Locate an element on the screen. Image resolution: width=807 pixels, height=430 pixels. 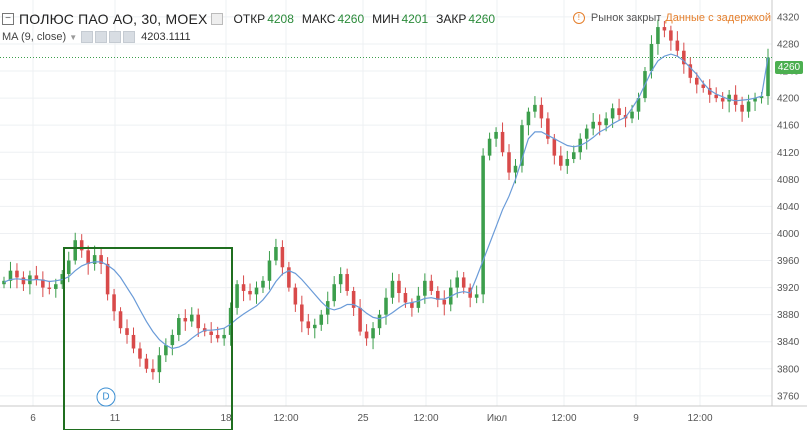
info-icon: ! is located at coordinates (578, 18).